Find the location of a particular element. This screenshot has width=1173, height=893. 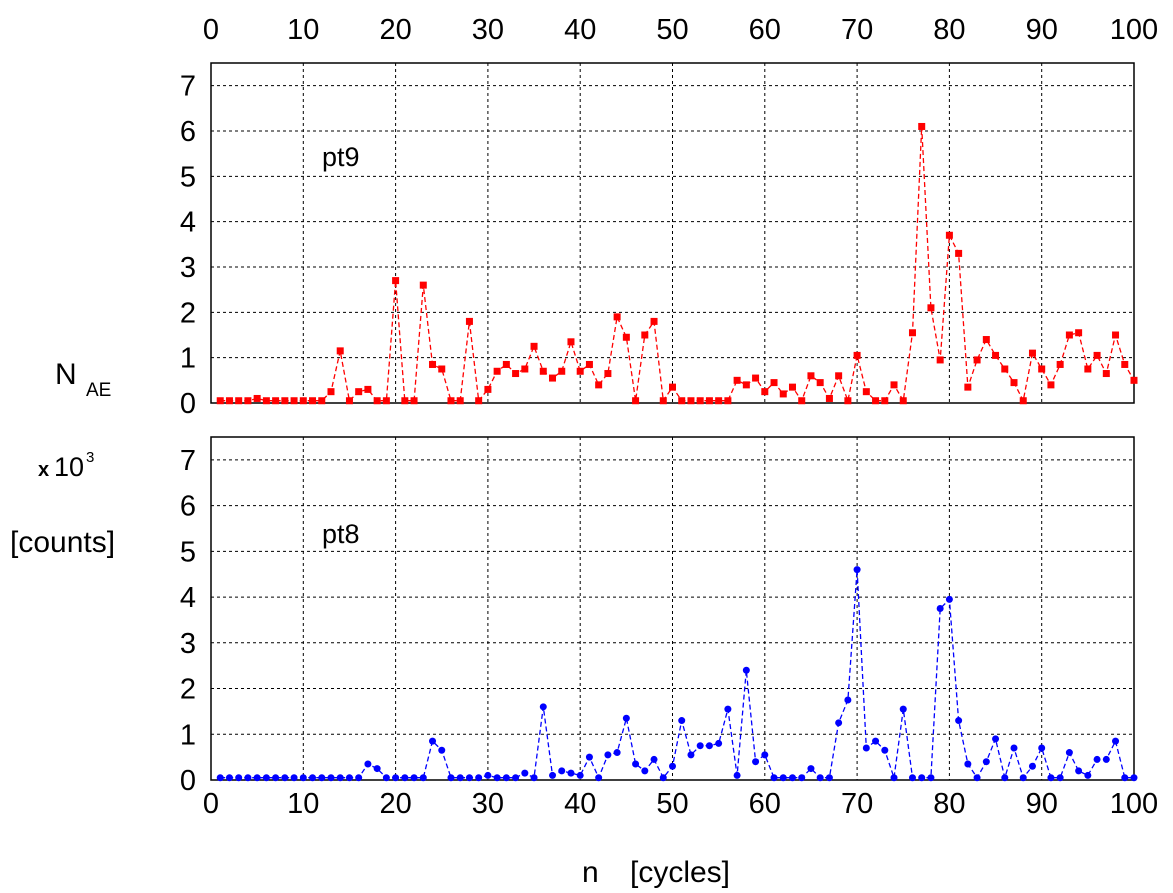

y-tick-label: 0 is located at coordinates (188, 781).